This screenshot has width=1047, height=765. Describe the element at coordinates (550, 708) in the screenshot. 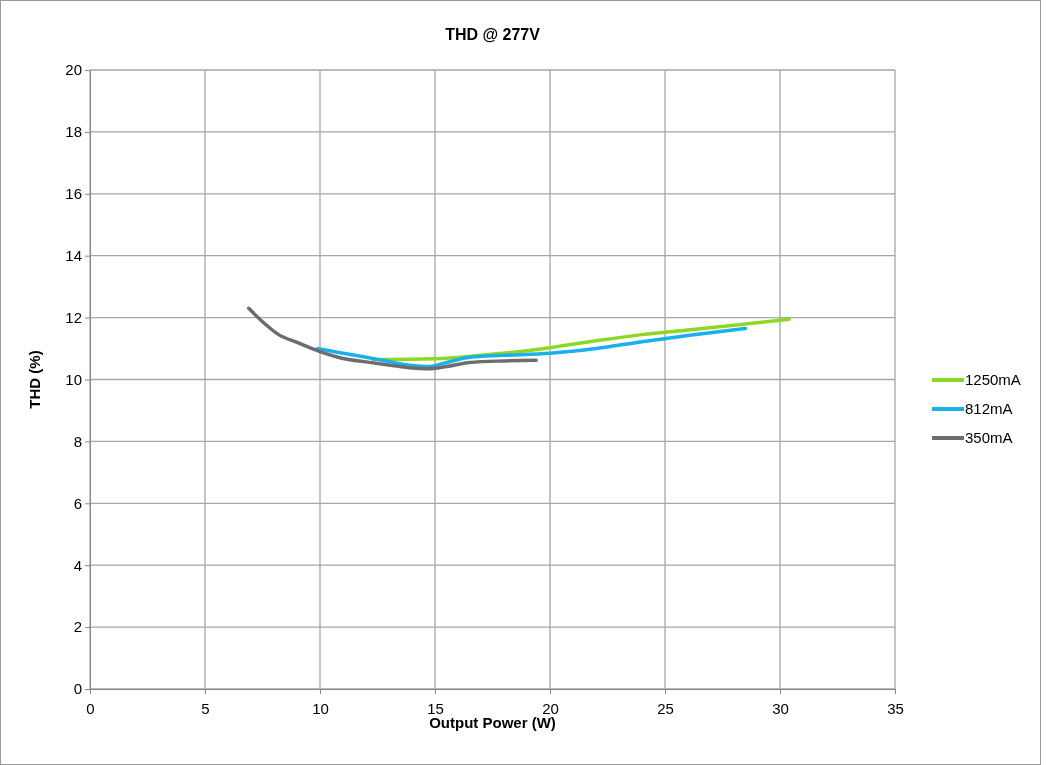

I see `x-tick-label: 20` at that location.